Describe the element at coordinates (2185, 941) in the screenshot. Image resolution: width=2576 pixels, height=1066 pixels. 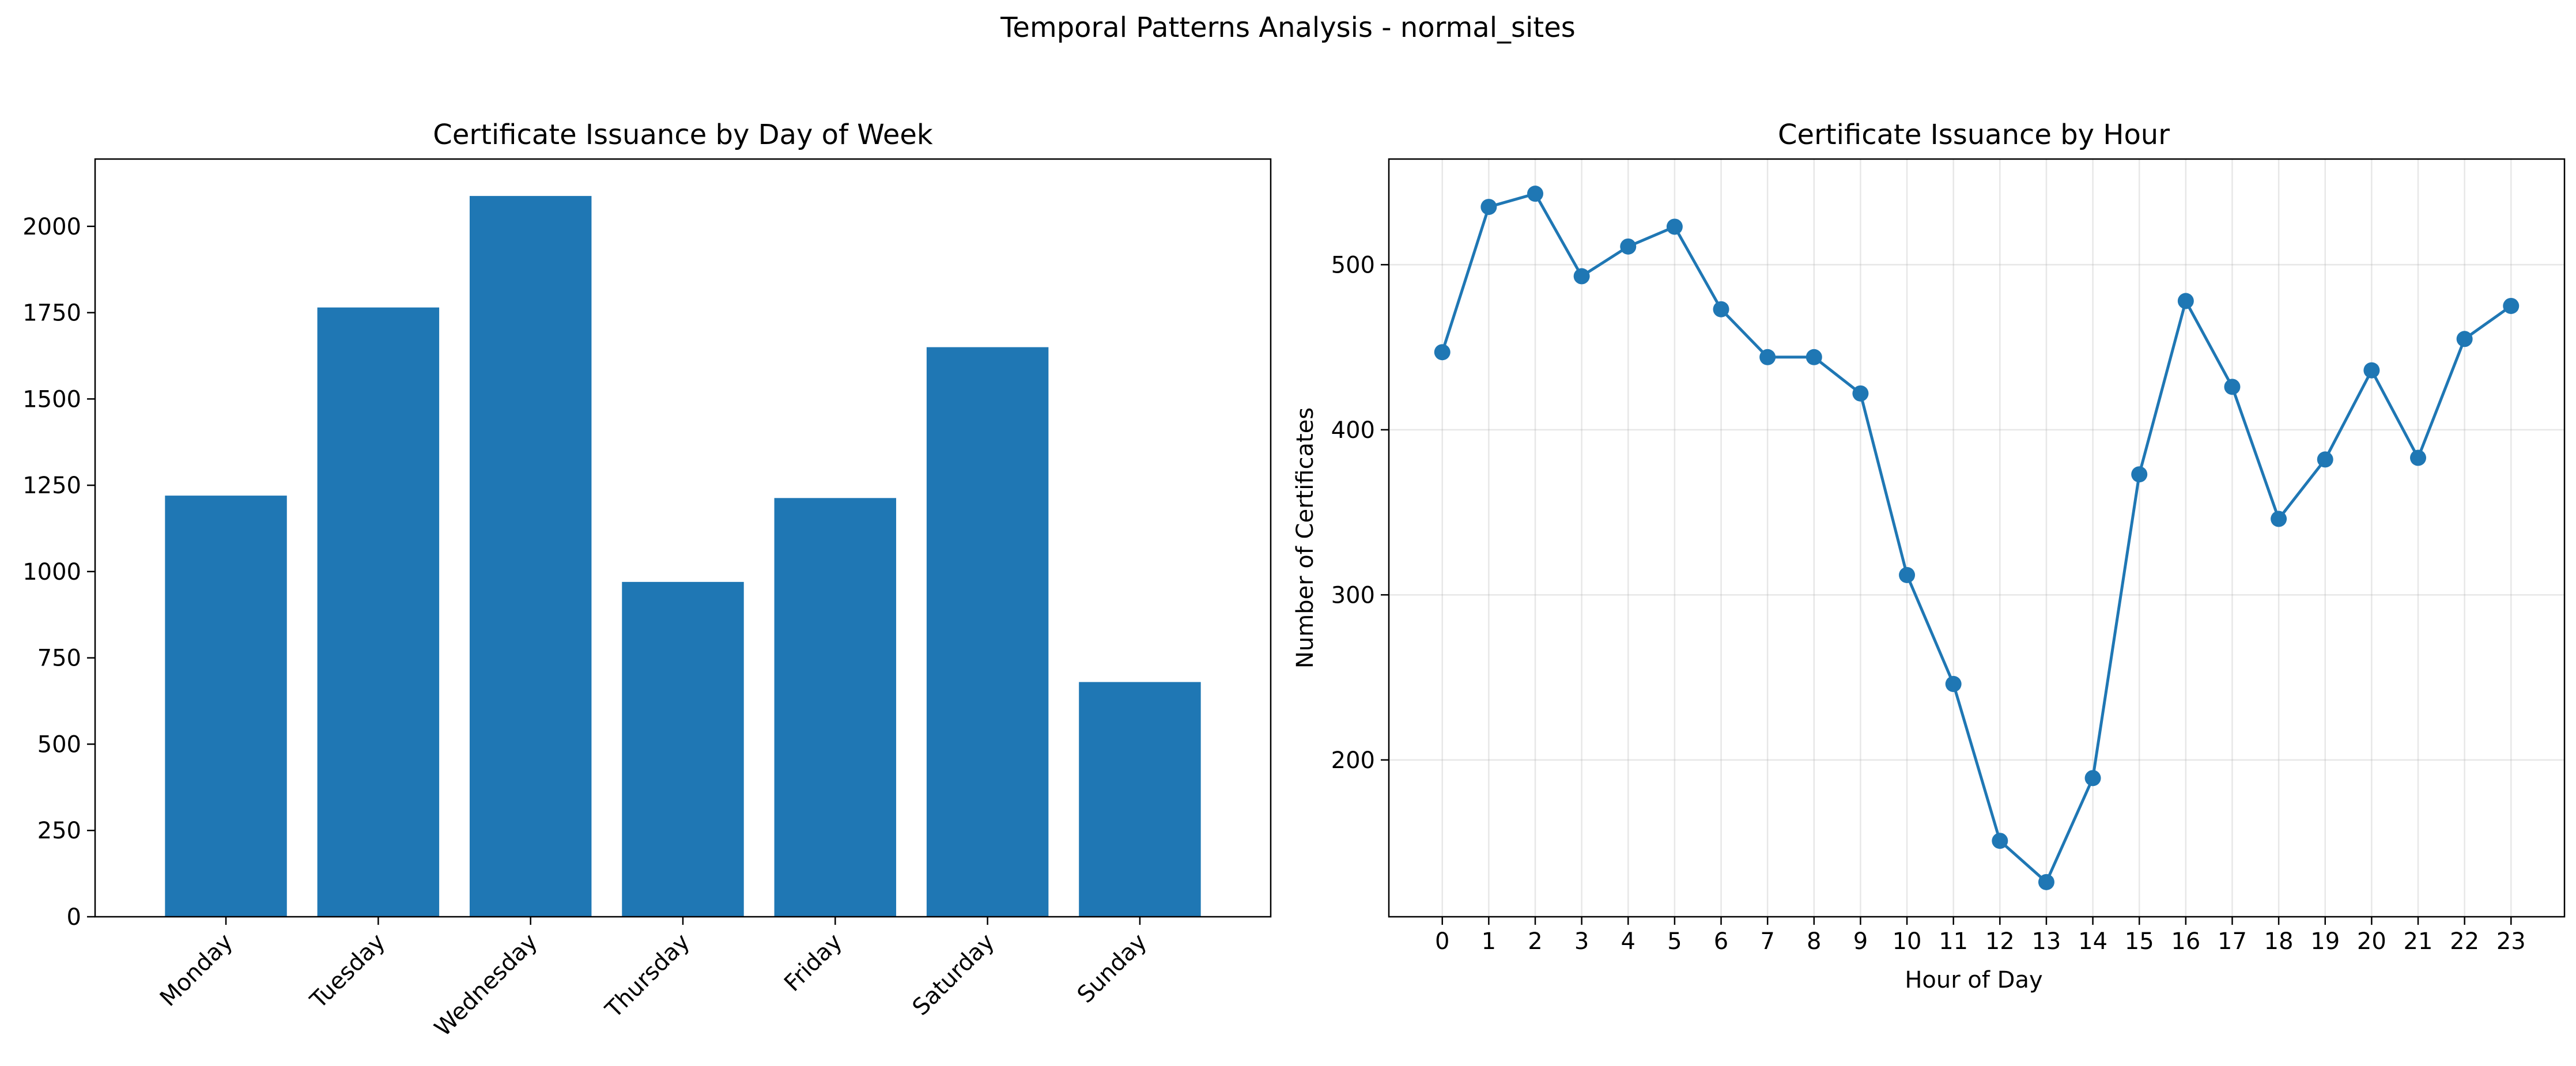
I see `line-x-tick-label: 16` at that location.